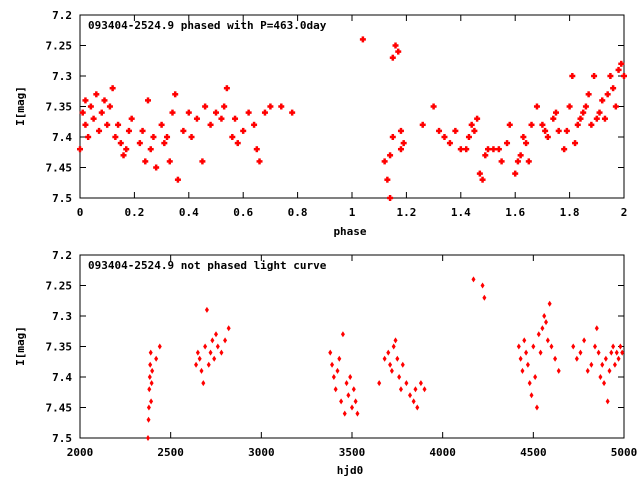 The height and width of the screenshot is (480, 640). I want to click on chart-title: 093404-2524.9 not phased light curve, so click(207, 265).